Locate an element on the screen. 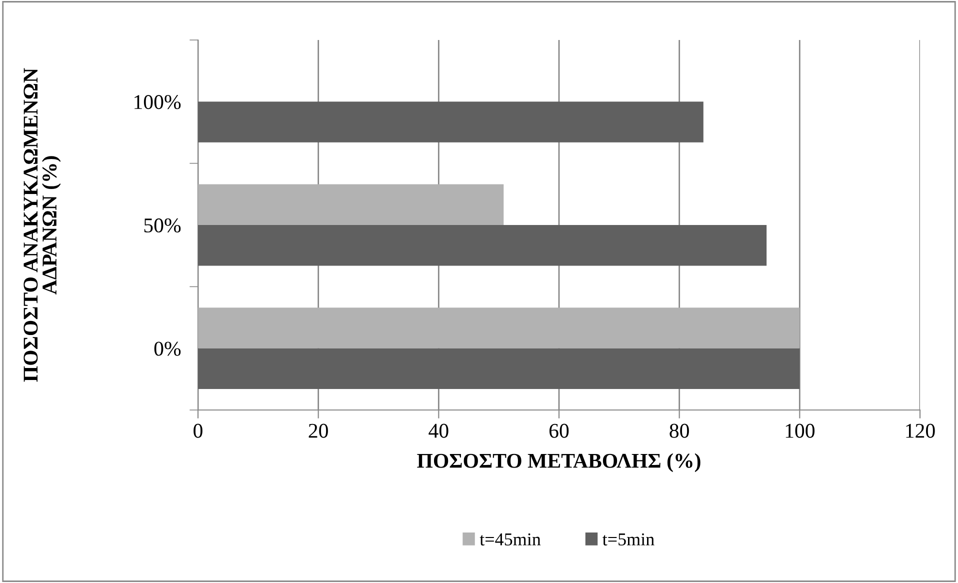  y-tick-label: 50% is located at coordinates (162, 225).